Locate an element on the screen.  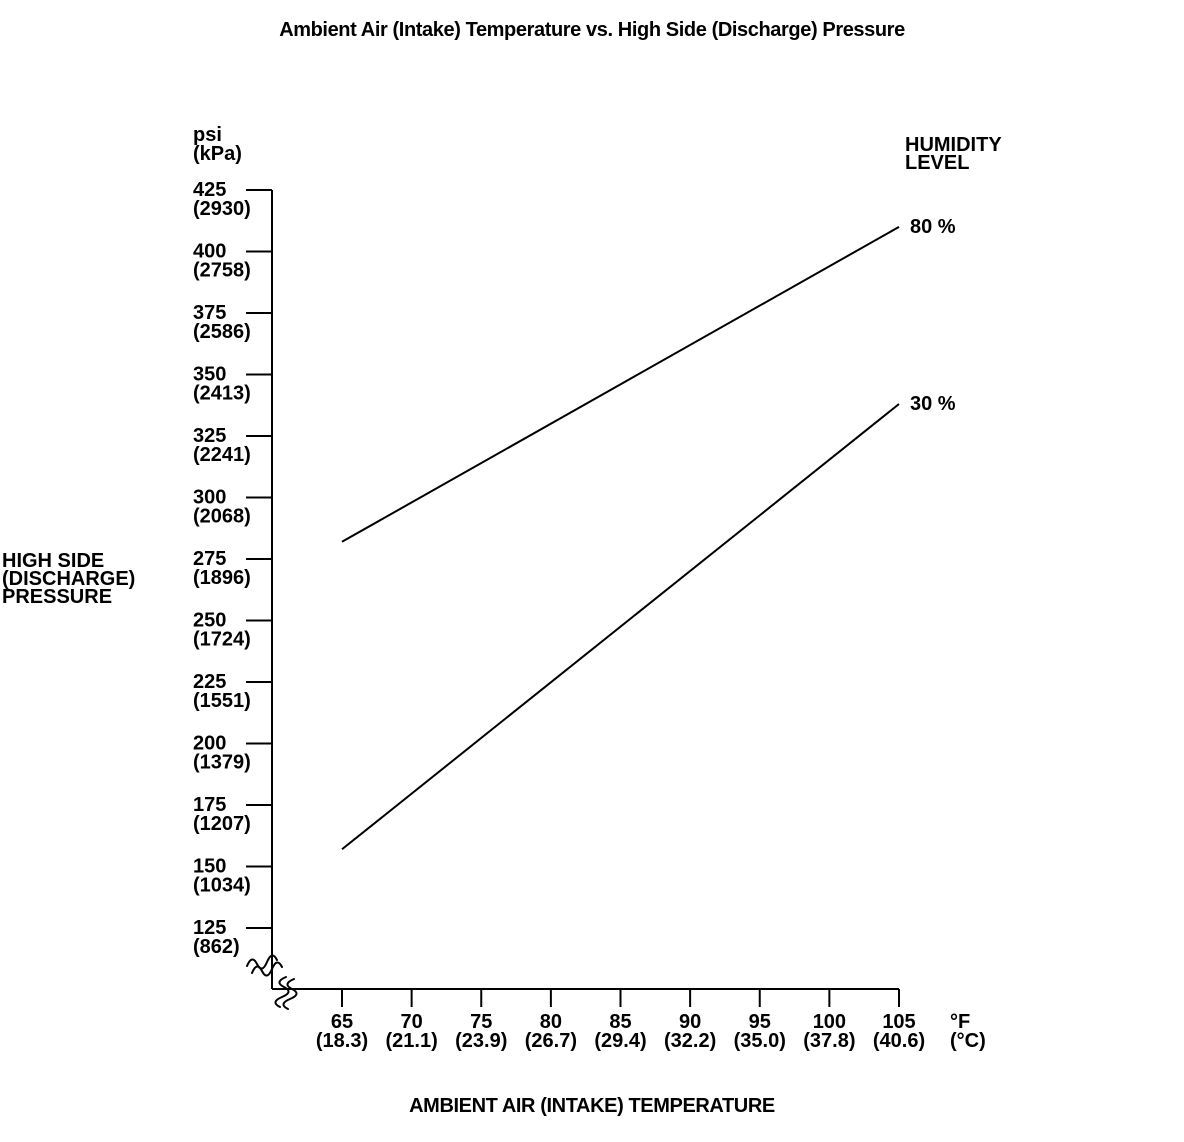
x-tick-label: 85 (29.4) is located at coordinates (620, 1031).